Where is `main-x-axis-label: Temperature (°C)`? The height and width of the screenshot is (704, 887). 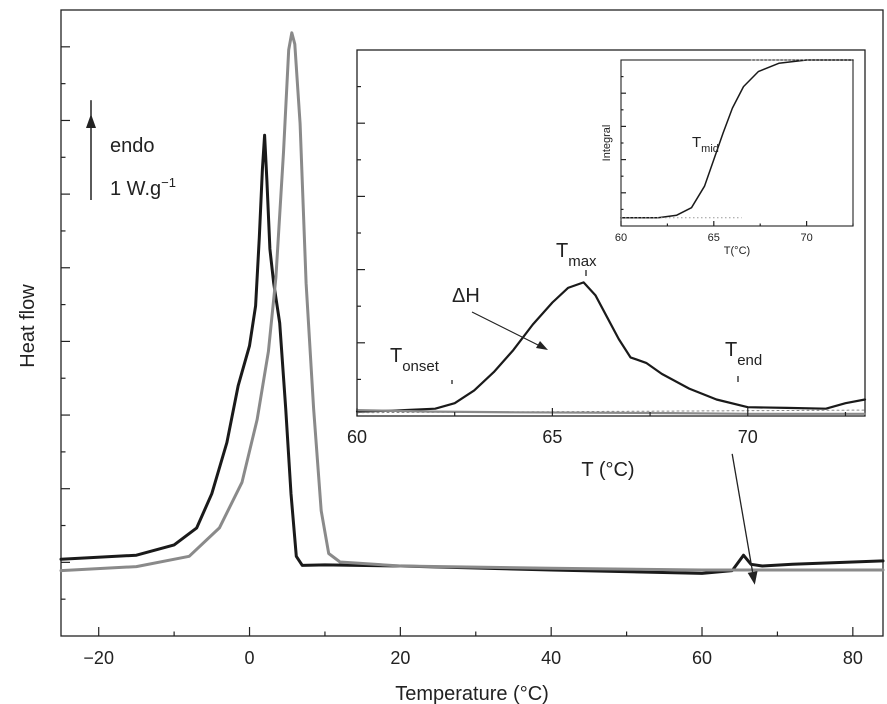 main-x-axis-label: Temperature (°C) is located at coordinates (472, 693).